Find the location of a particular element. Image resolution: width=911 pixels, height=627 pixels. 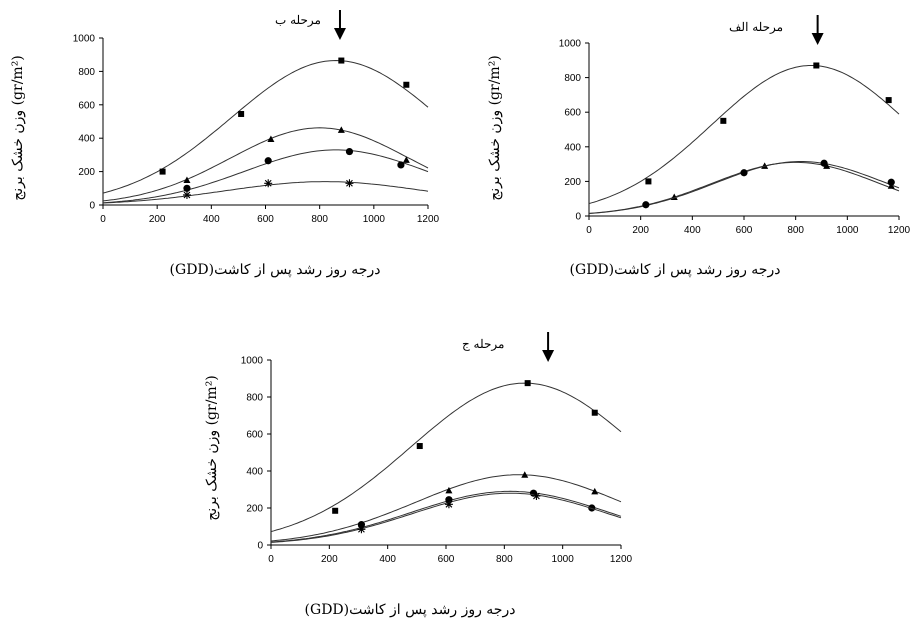

x-axis-label-b: درجه روز رشد پس از کاشت(GDD) is located at coordinates (275, 270).